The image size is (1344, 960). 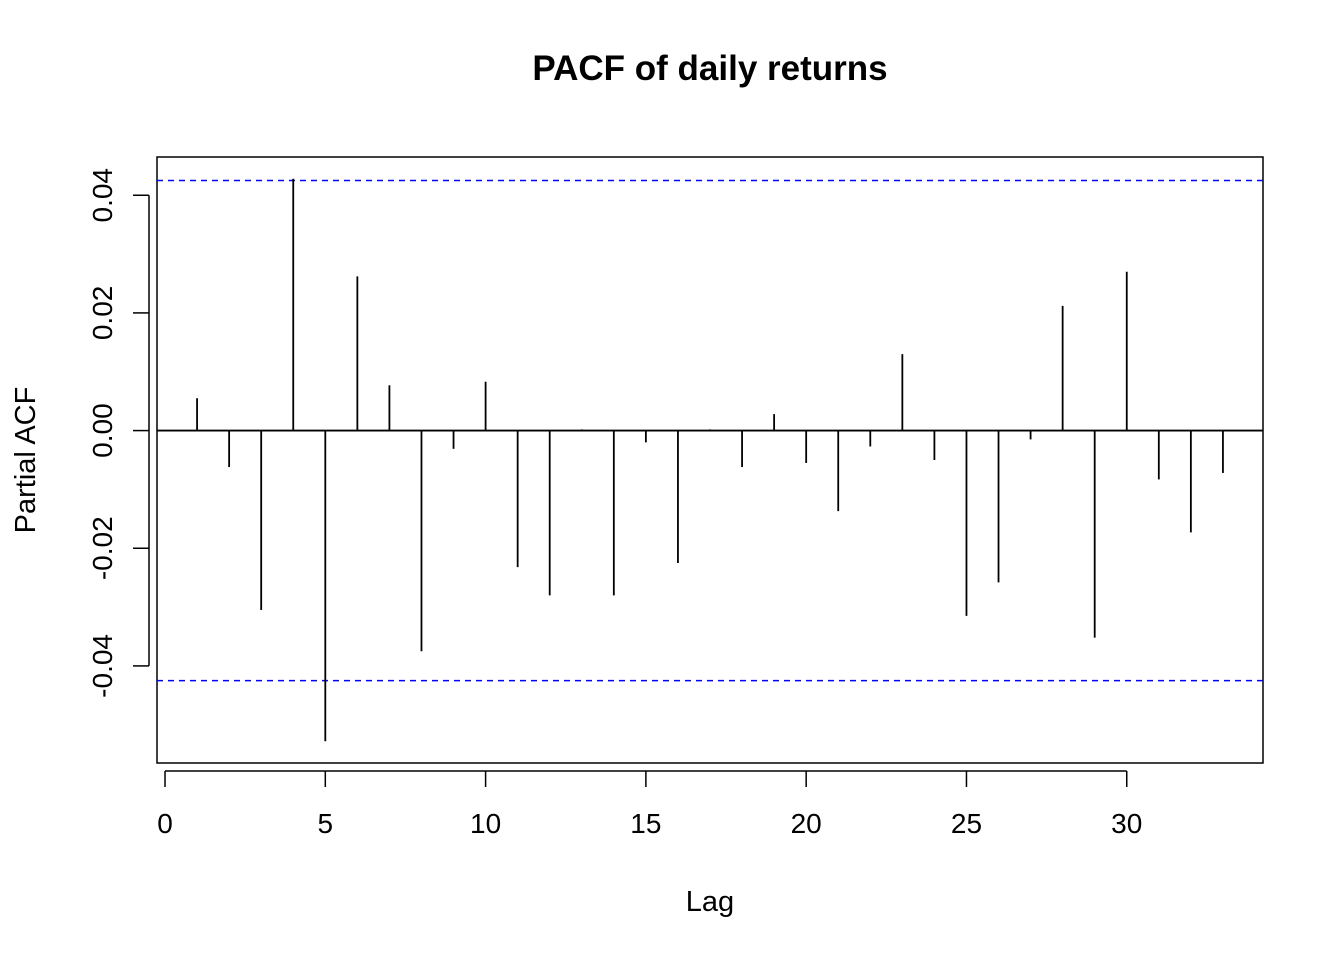 What do you see at coordinates (102, 195) in the screenshot?
I see `y-tick-label-4: 0.04` at bounding box center [102, 195].